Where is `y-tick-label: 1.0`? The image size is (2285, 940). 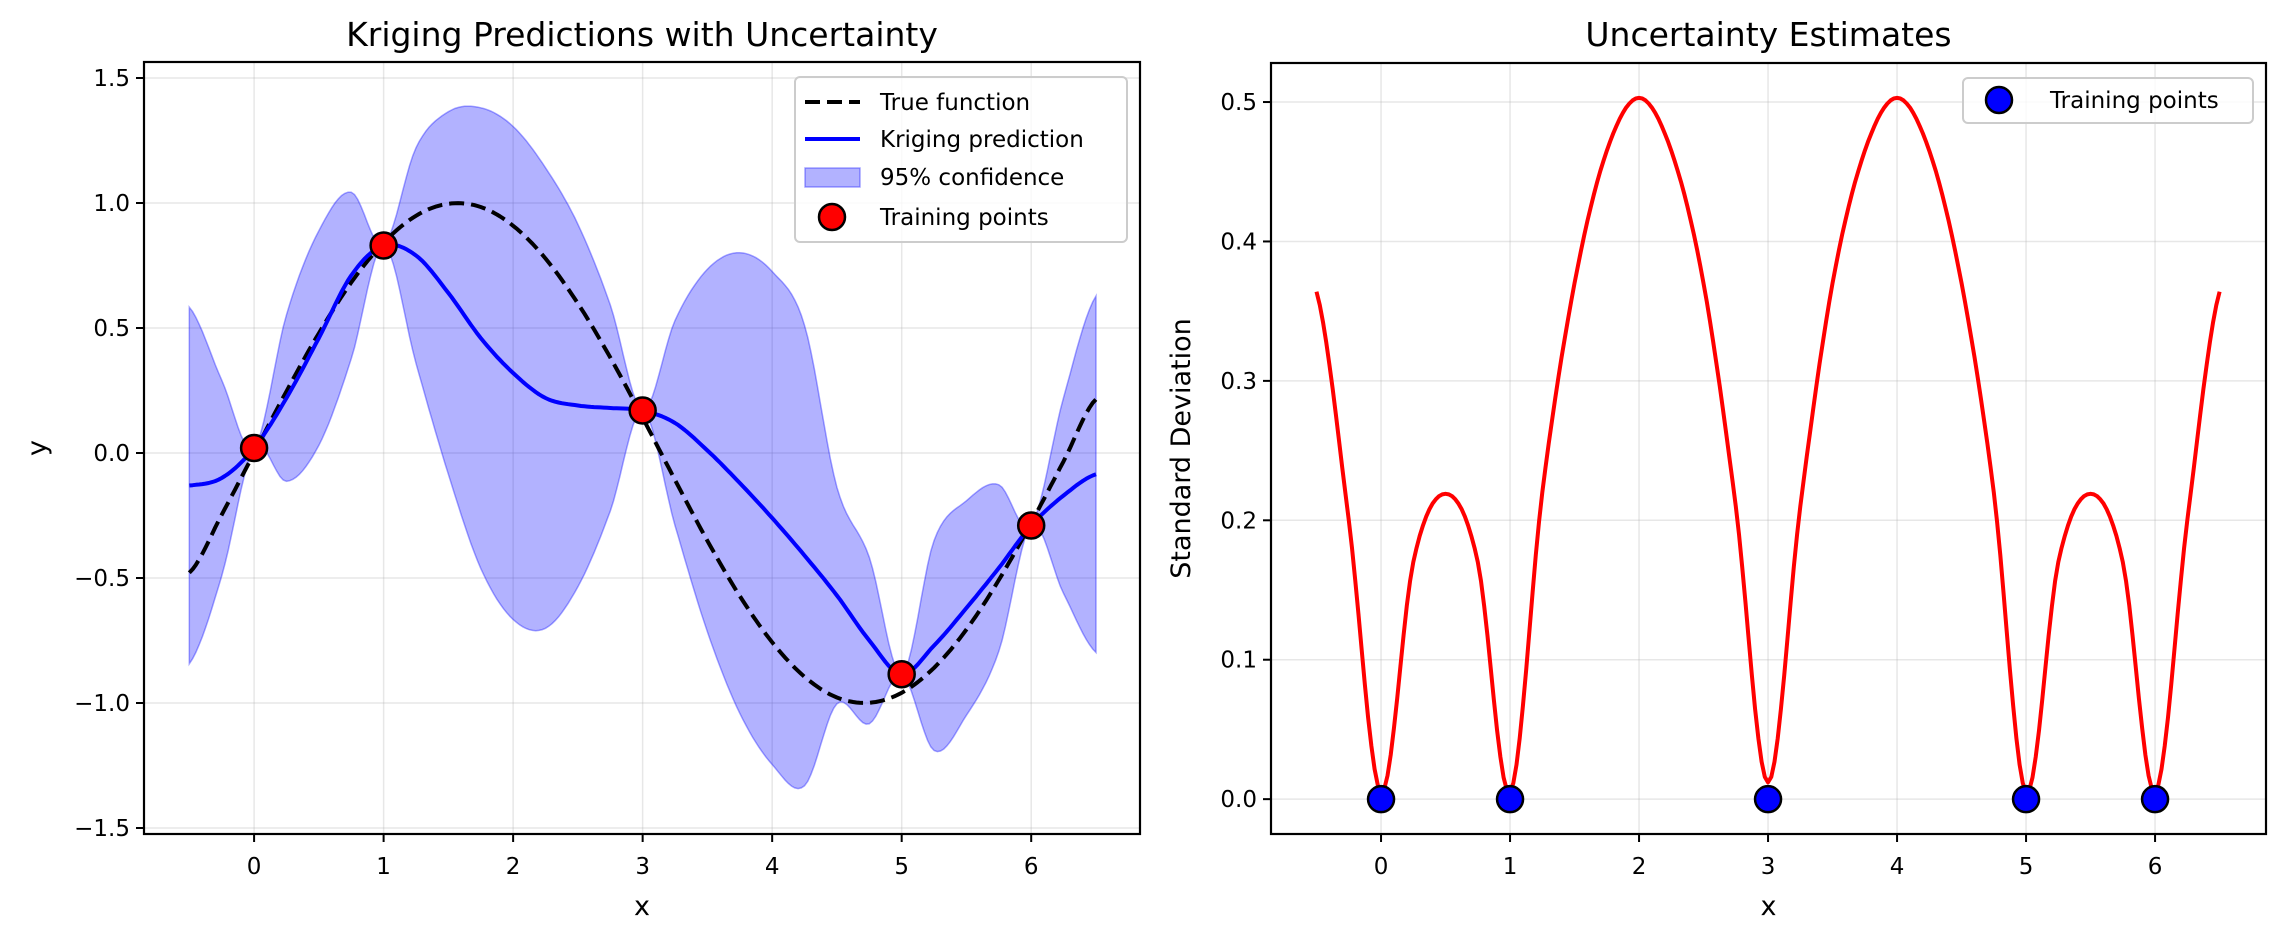
y-tick-label: 1.0 is located at coordinates (111, 204).